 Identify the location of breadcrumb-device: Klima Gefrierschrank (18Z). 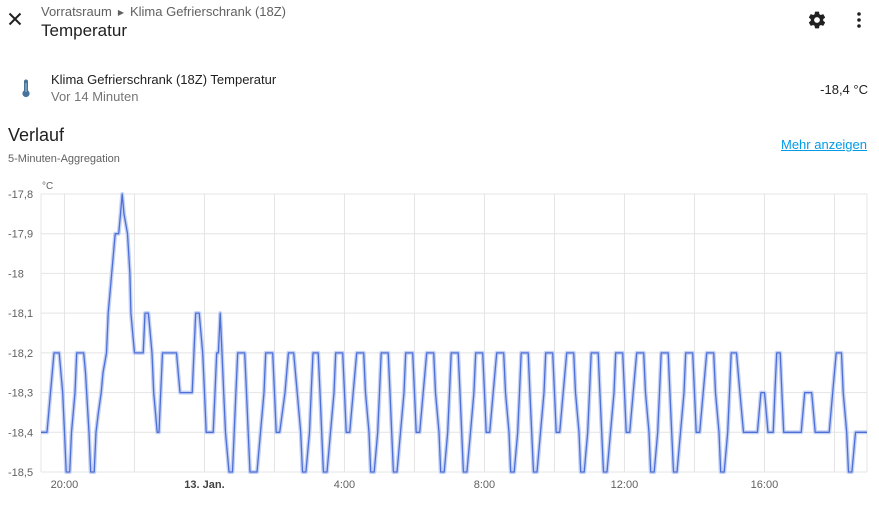
(208, 11).